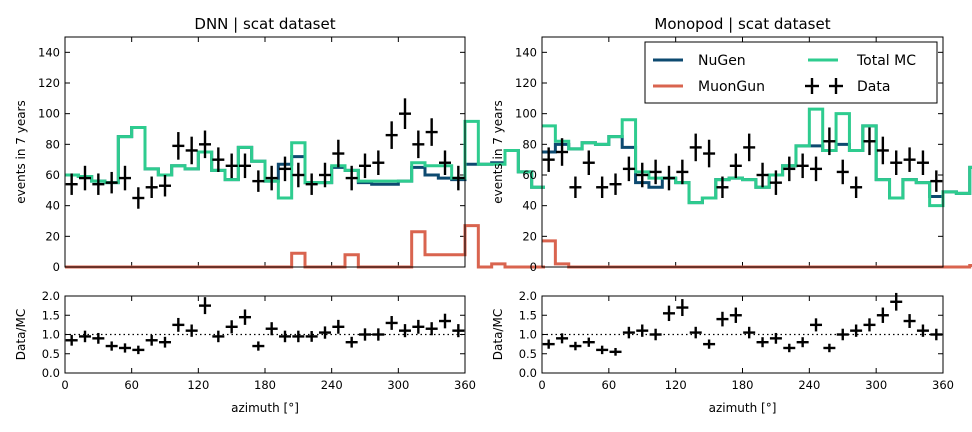 The image size is (972, 432). I want to click on axes-frame, so click(265, 334).